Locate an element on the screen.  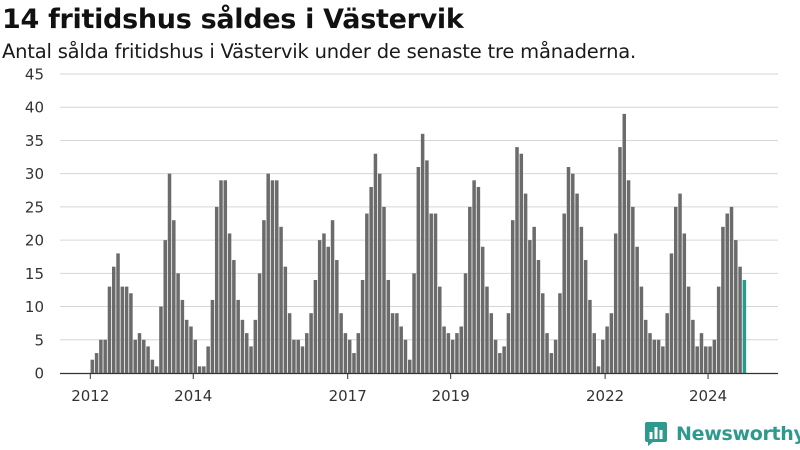
y-tick-label: 5 is located at coordinates (39, 340).